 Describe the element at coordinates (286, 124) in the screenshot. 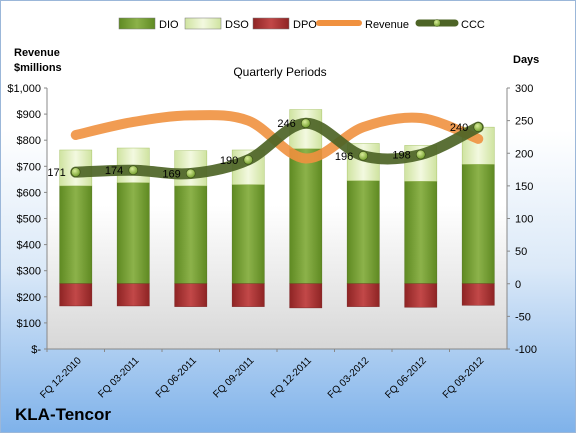

I see `ccc-data-label: 246` at that location.